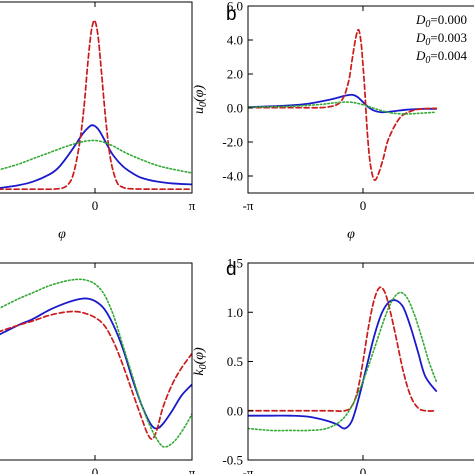 This screenshot has width=474, height=474. Describe the element at coordinates (235, 74) in the screenshot. I see `y-tick-label: 2.0` at that location.